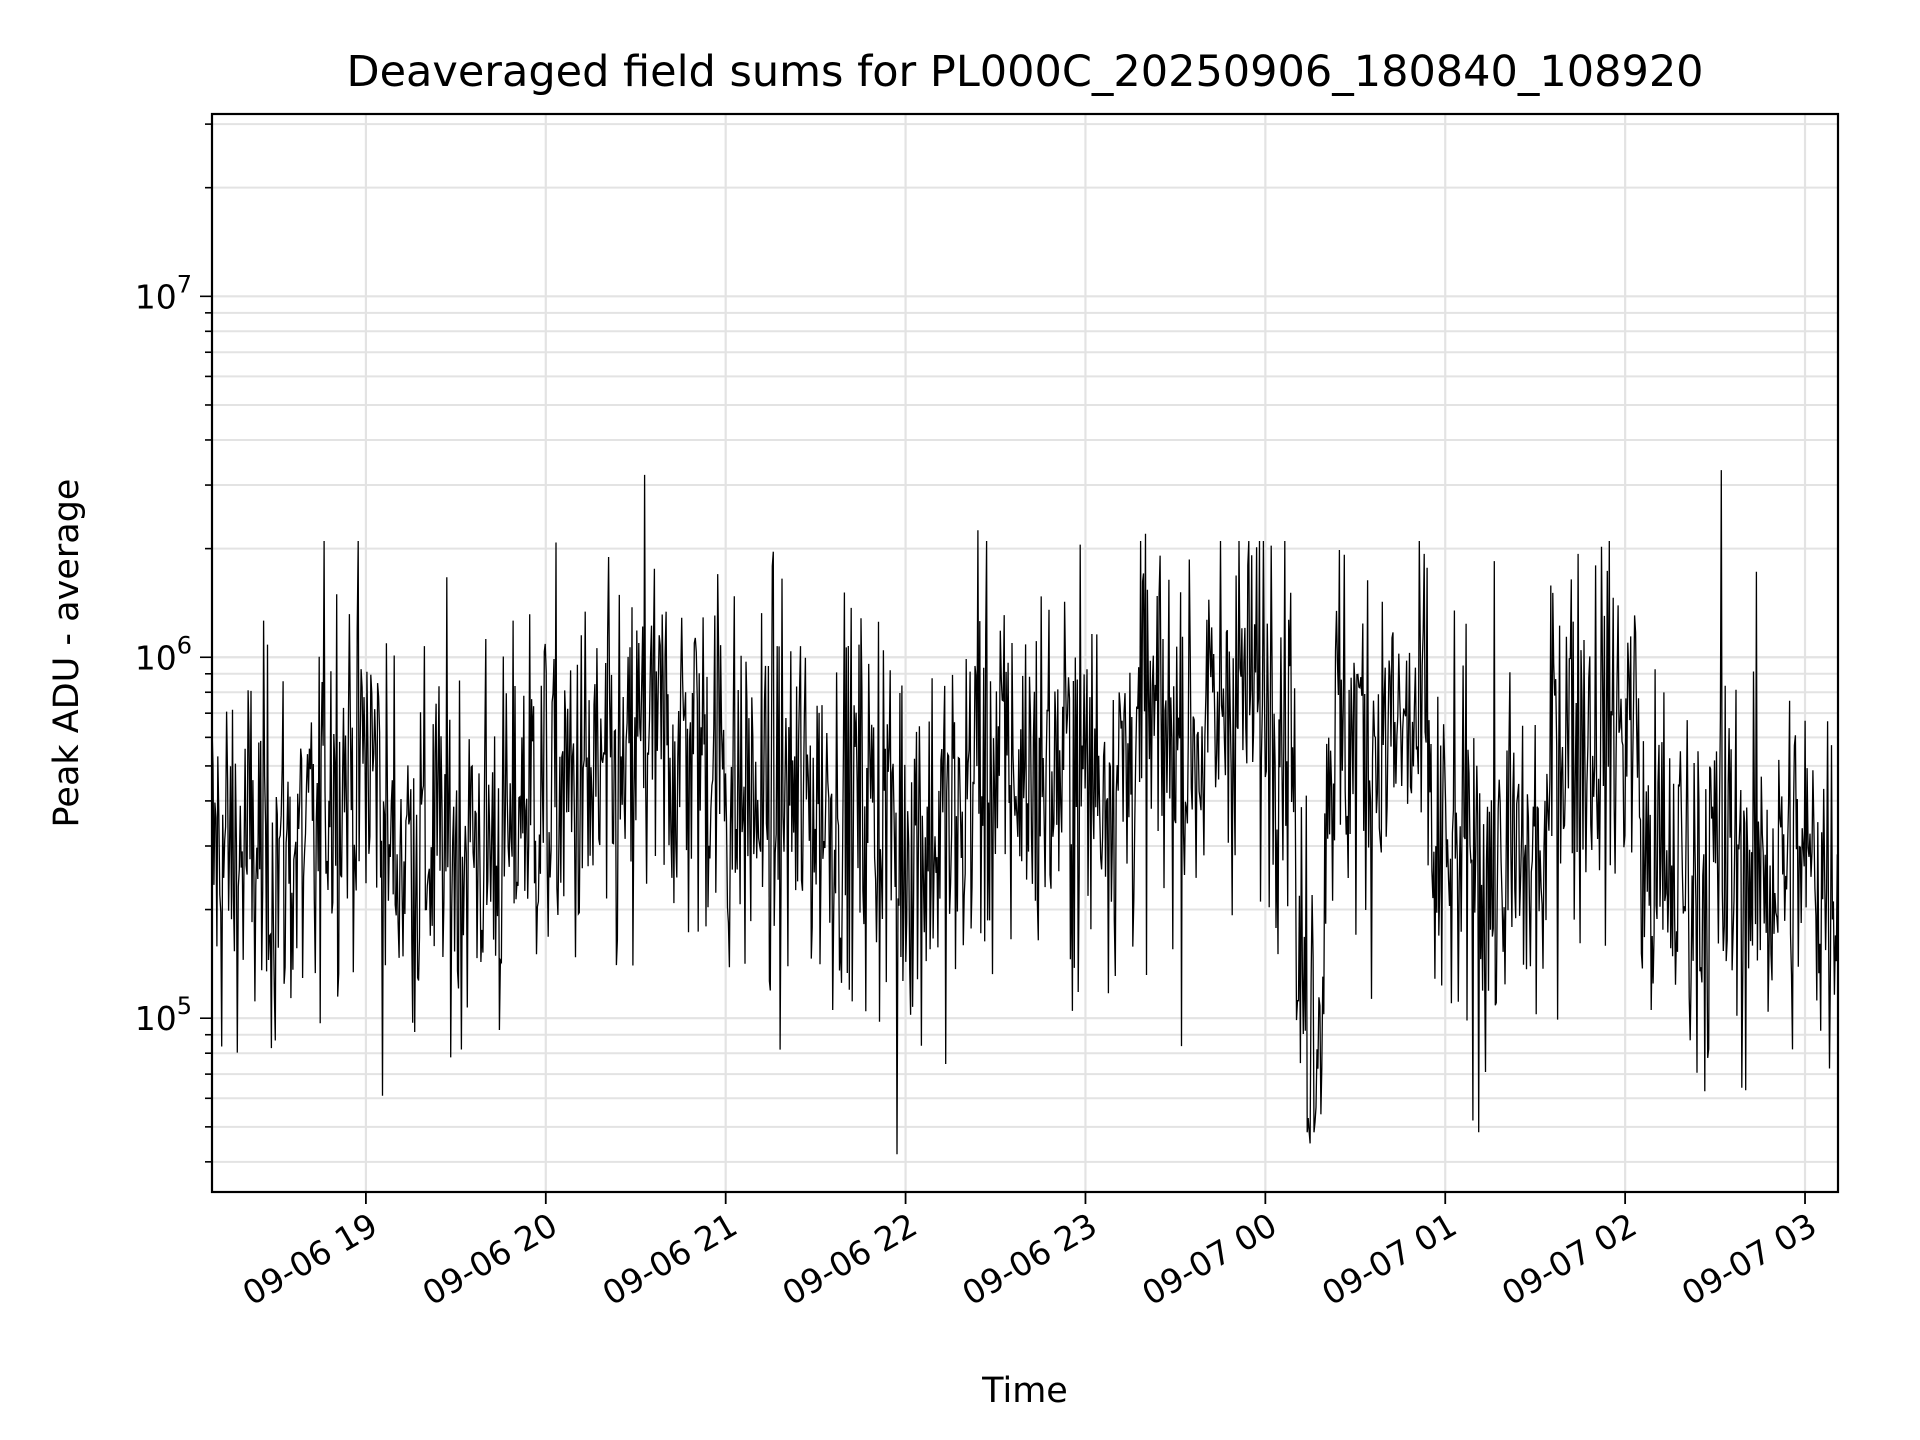  Describe the element at coordinates (850, 1259) in the screenshot. I see `x-tick-label: 09-06 22` at that location.